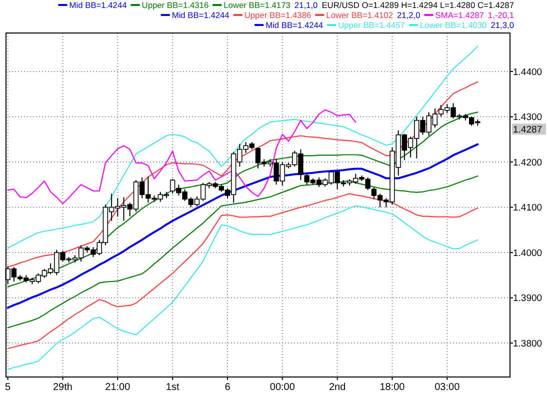 The image size is (548, 395). I want to click on y-tick-label: 1.3900, so click(527, 298).